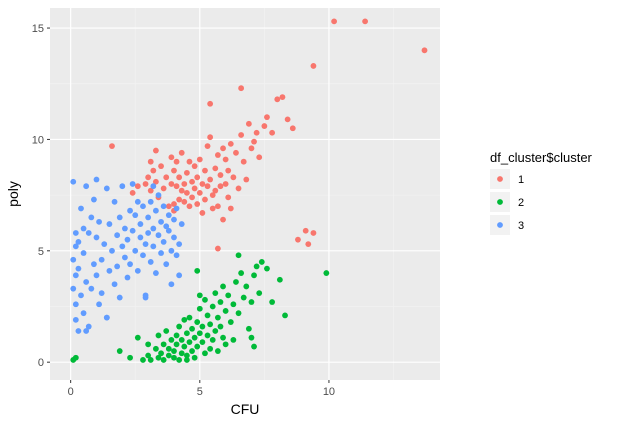  Describe the element at coordinates (507, 202) in the screenshot. I see `legend-entries: 1 2 3` at that location.